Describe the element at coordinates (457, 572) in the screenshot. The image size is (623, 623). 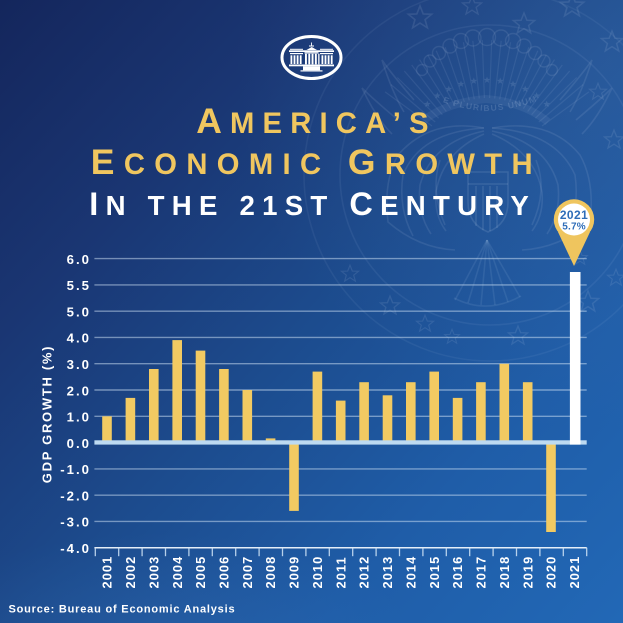
I see `svg-text: 2016` at that location.